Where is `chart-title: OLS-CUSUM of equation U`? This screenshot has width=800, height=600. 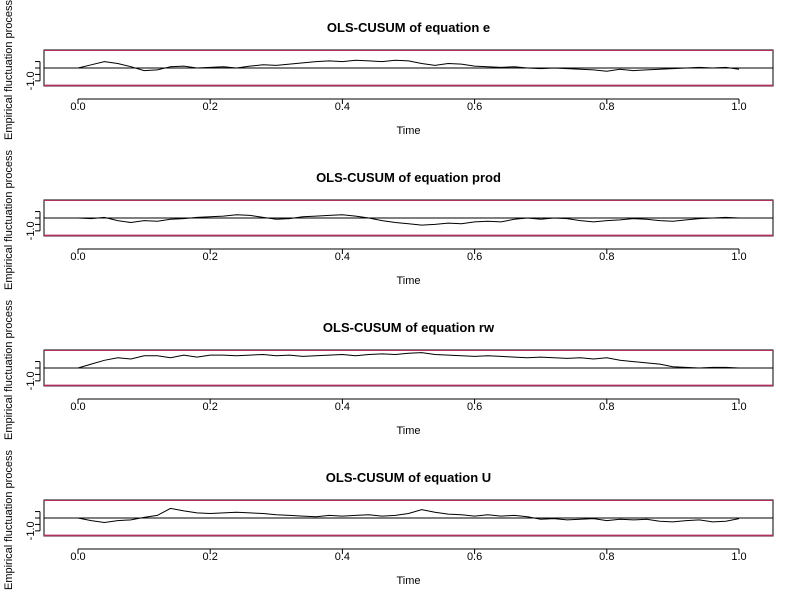
chart-title: OLS-CUSUM of equation U is located at coordinates (408, 477).